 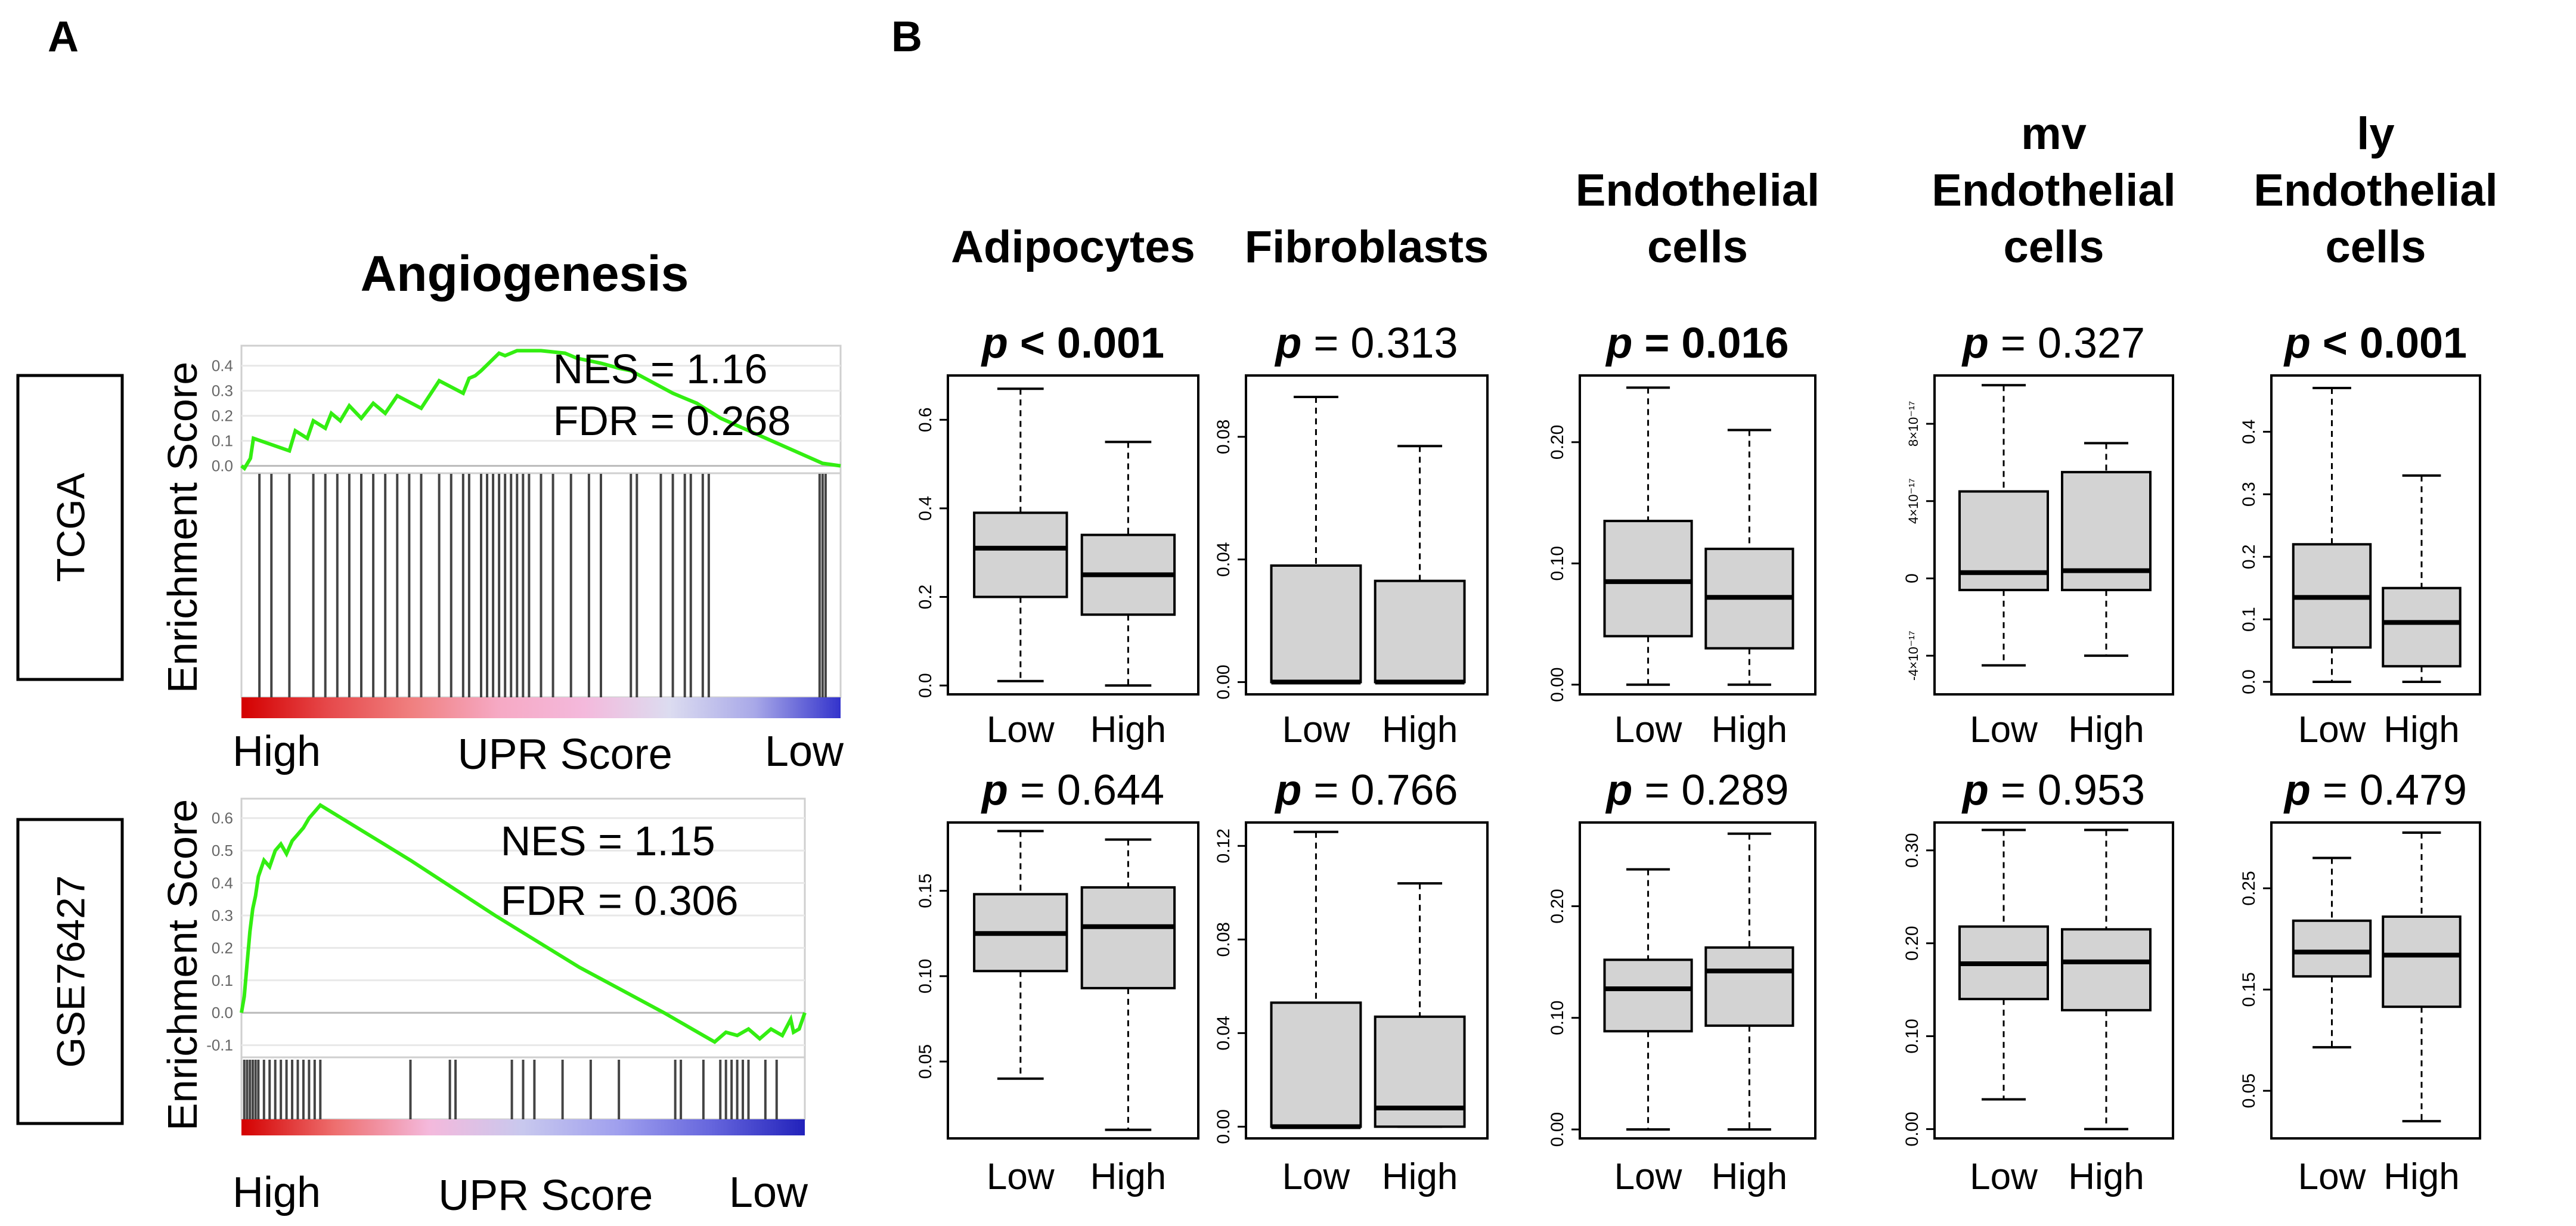 I want to click on gsea-title: Angiogenesis, so click(x=525, y=274).